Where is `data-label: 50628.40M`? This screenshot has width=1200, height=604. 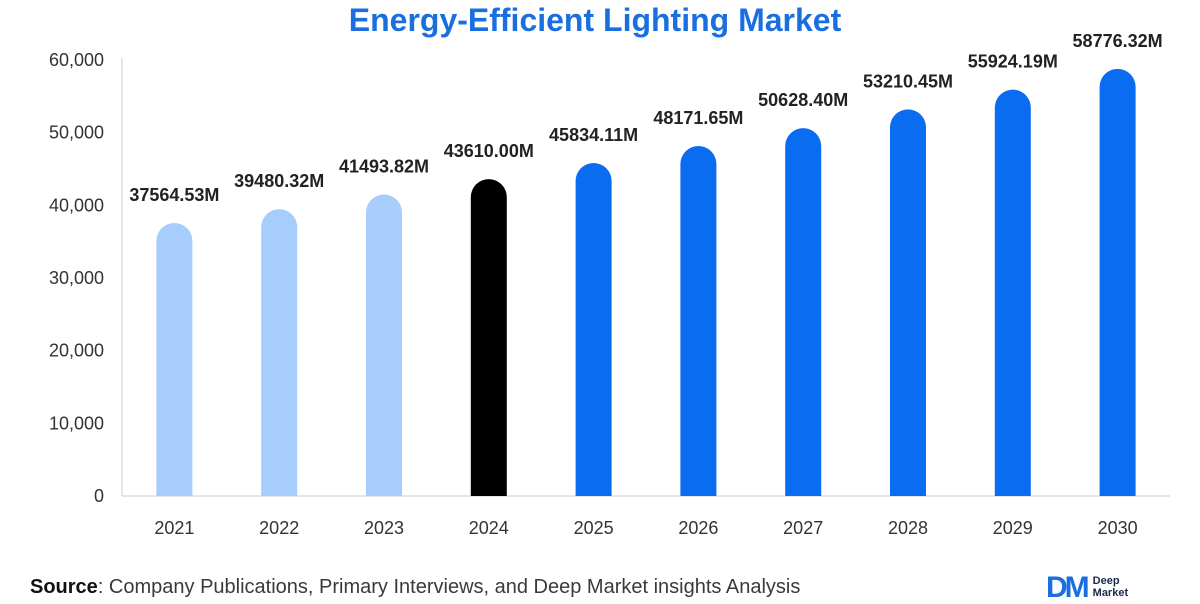
data-label: 50628.40M is located at coordinates (803, 100).